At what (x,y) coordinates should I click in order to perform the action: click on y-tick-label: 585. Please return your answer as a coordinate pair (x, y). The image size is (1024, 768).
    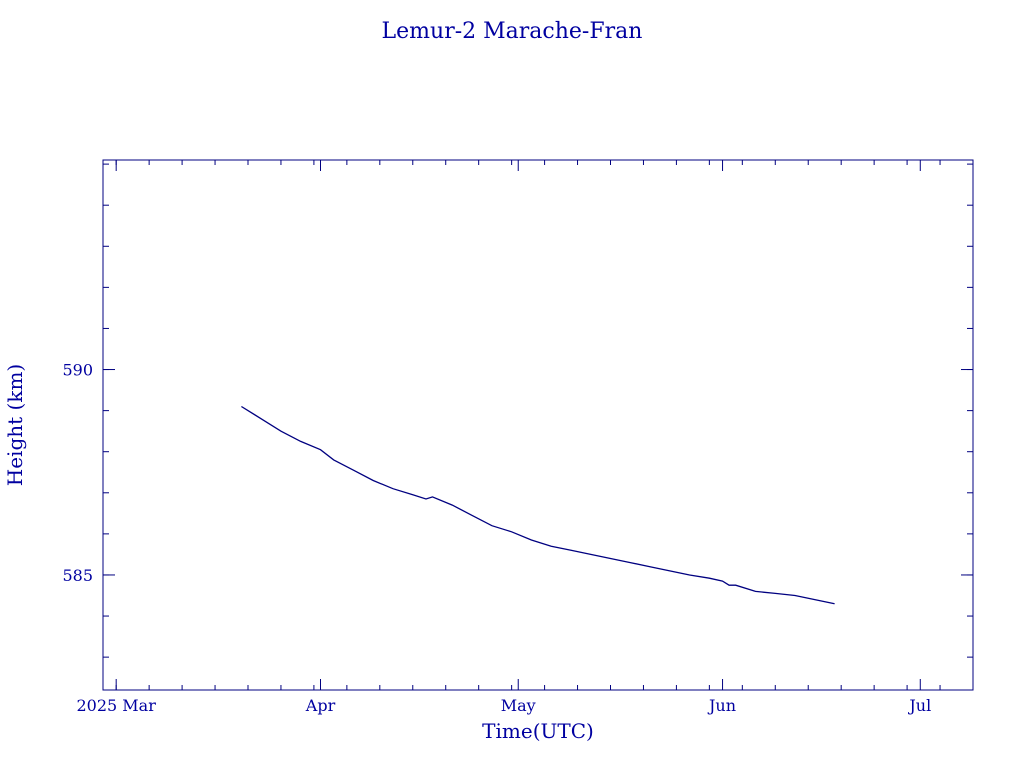
    Looking at the image, I should click on (77, 575).